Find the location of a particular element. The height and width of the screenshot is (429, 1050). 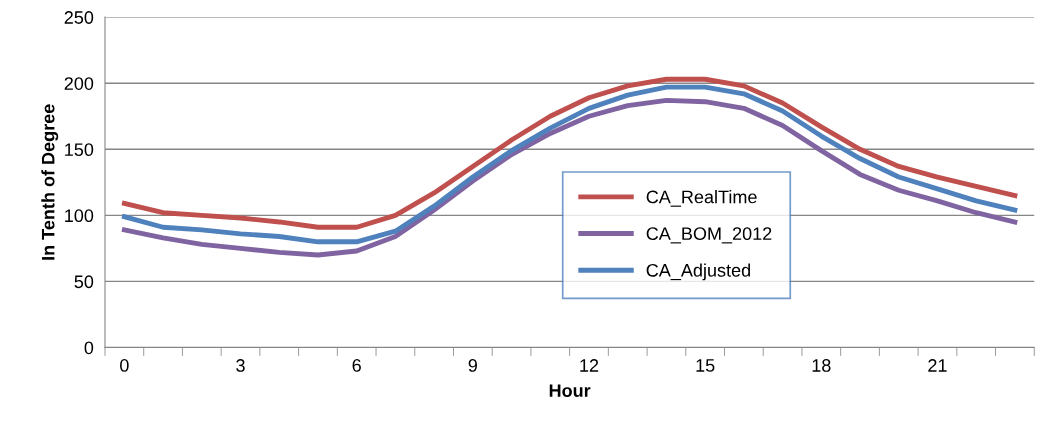

y-tick-label: 0 is located at coordinates (89, 348).